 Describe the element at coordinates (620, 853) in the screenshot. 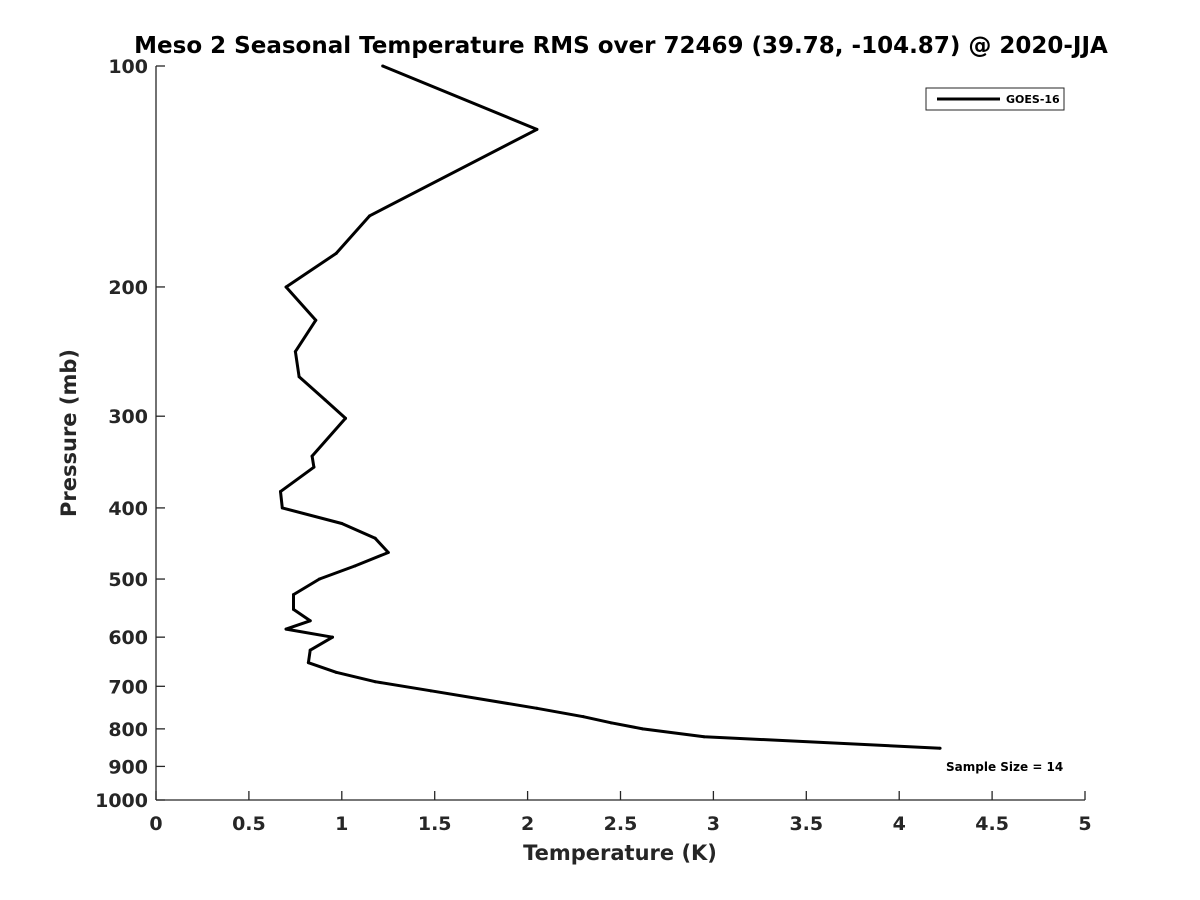

I see `x-axis-label: Temperature (K)` at that location.